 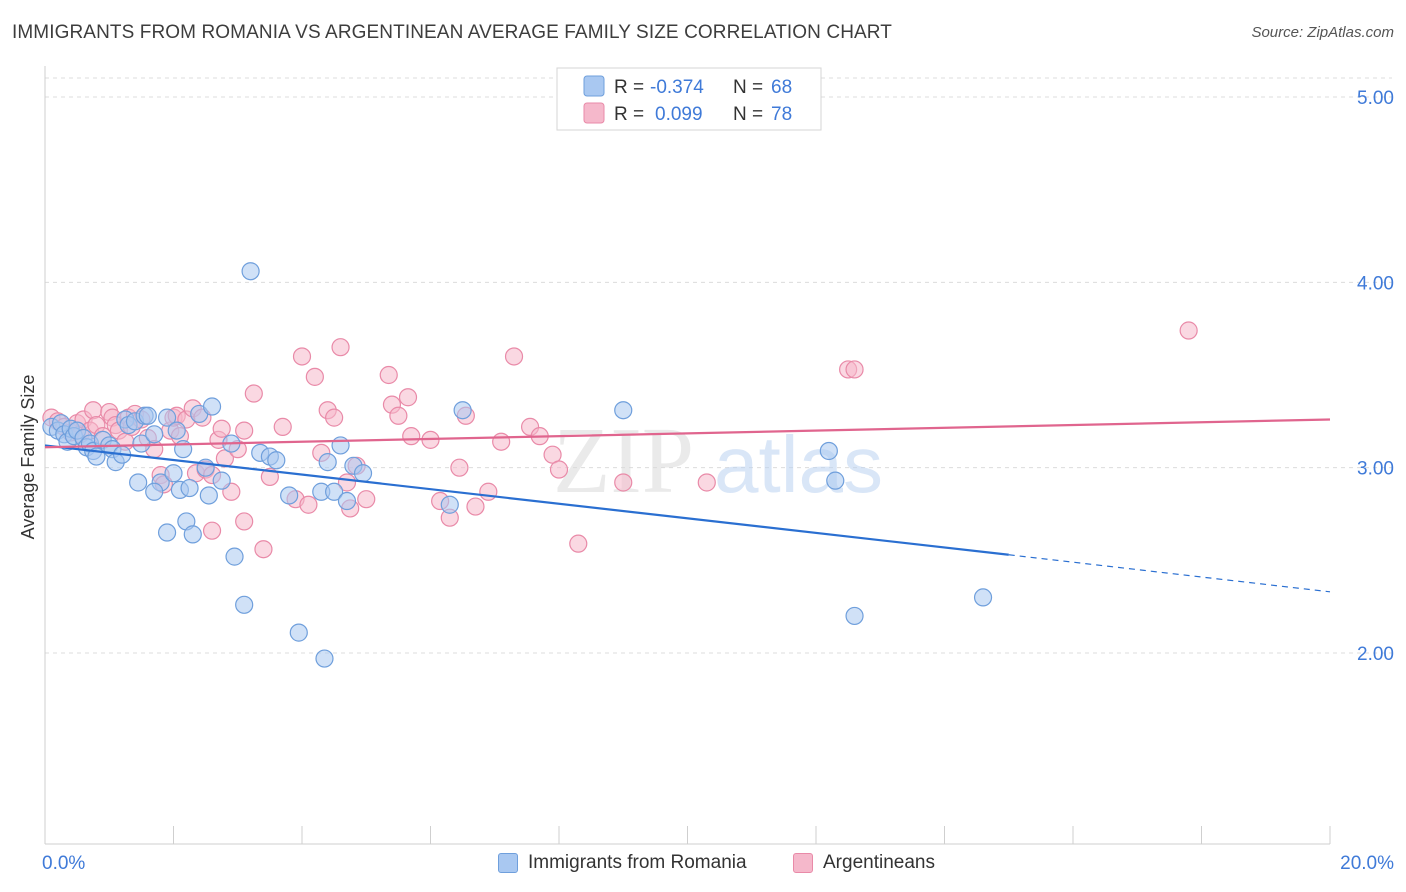 What do you see at coordinates (1375, 98) in the screenshot?
I see `y-tick-label: 5.00` at bounding box center [1375, 98].